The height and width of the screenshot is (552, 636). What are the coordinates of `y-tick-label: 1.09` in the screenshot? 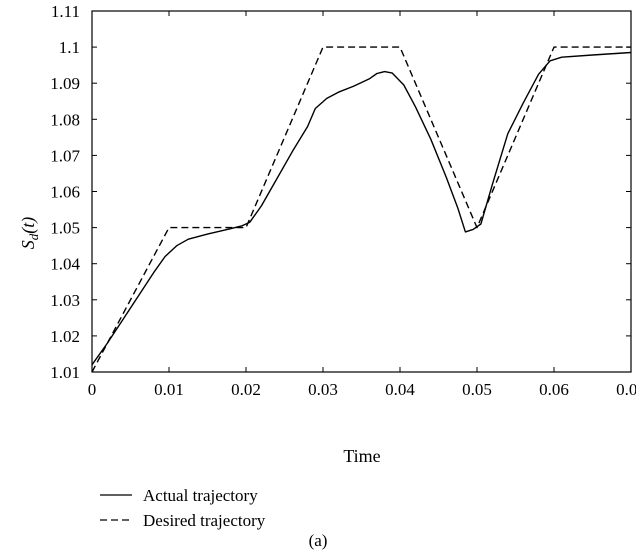 It's located at (65, 83).